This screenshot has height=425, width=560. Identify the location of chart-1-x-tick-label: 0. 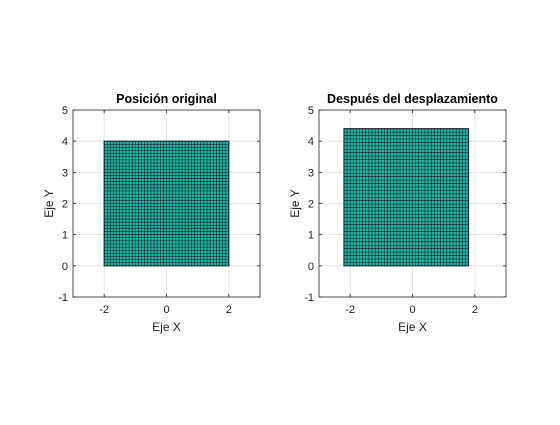
(166, 310).